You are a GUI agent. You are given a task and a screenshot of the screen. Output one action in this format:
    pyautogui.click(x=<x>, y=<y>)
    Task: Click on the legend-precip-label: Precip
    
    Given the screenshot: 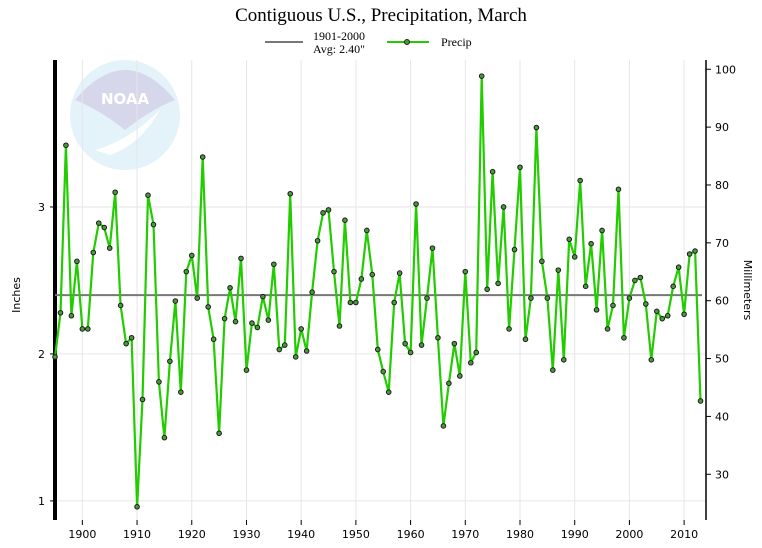 What is the action you would take?
    pyautogui.click(x=456, y=42)
    